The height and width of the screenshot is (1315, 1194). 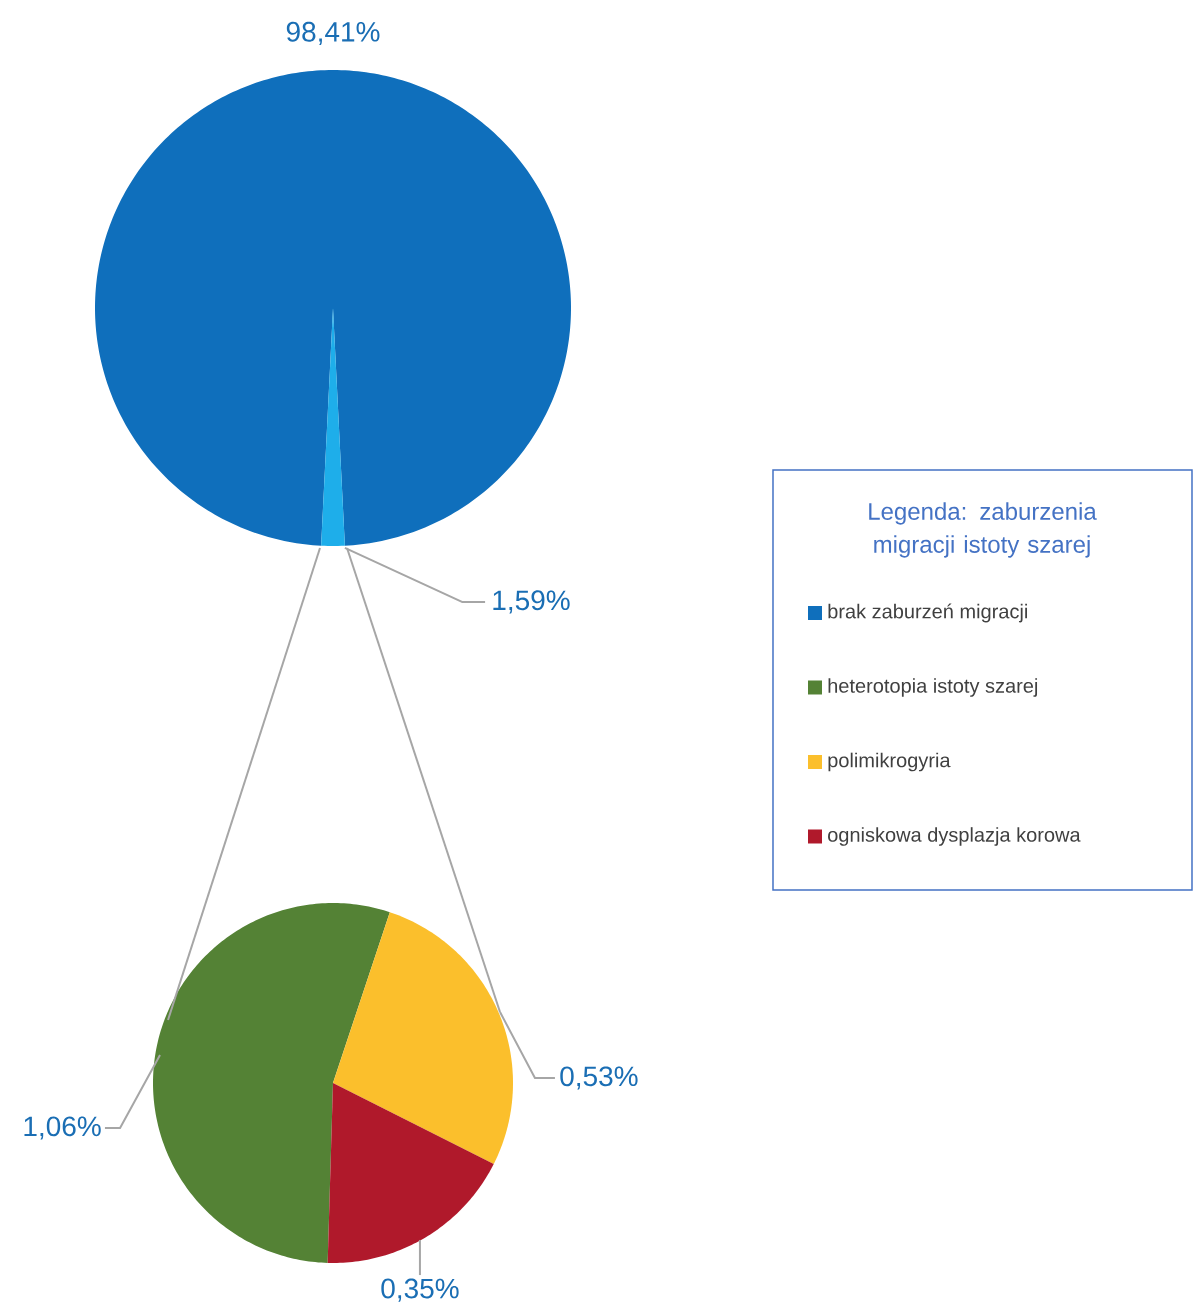 What do you see at coordinates (954, 836) in the screenshot?
I see `legend-label: ogniskowa dysplazja korowa` at bounding box center [954, 836].